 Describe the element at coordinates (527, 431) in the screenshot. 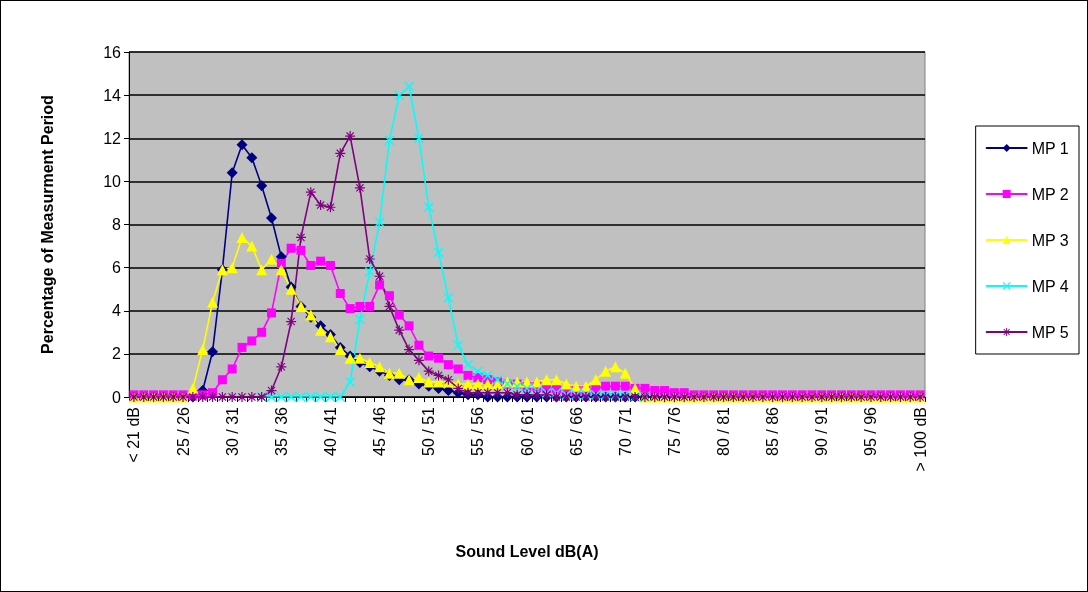

I see `x-tick-label: 60 / 61` at that location.